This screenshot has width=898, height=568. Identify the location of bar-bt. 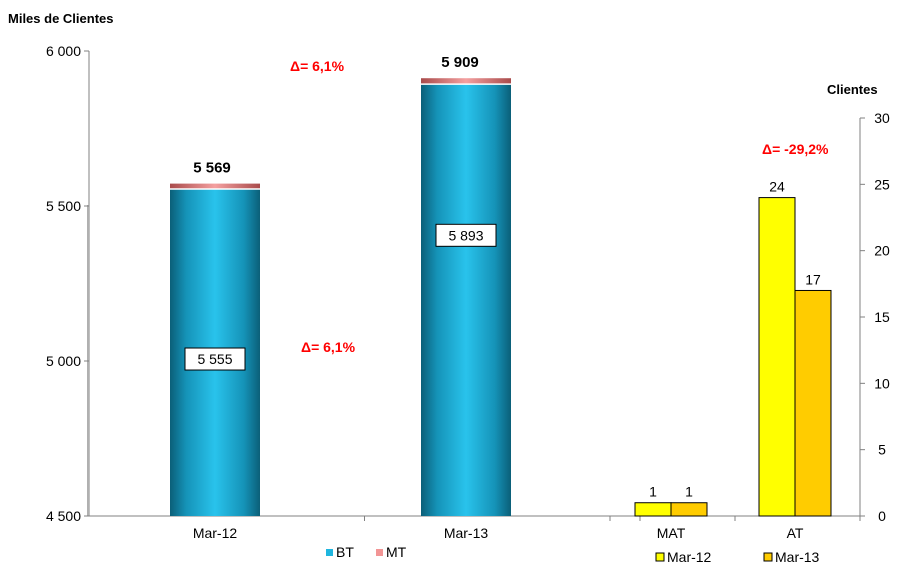
(466, 300).